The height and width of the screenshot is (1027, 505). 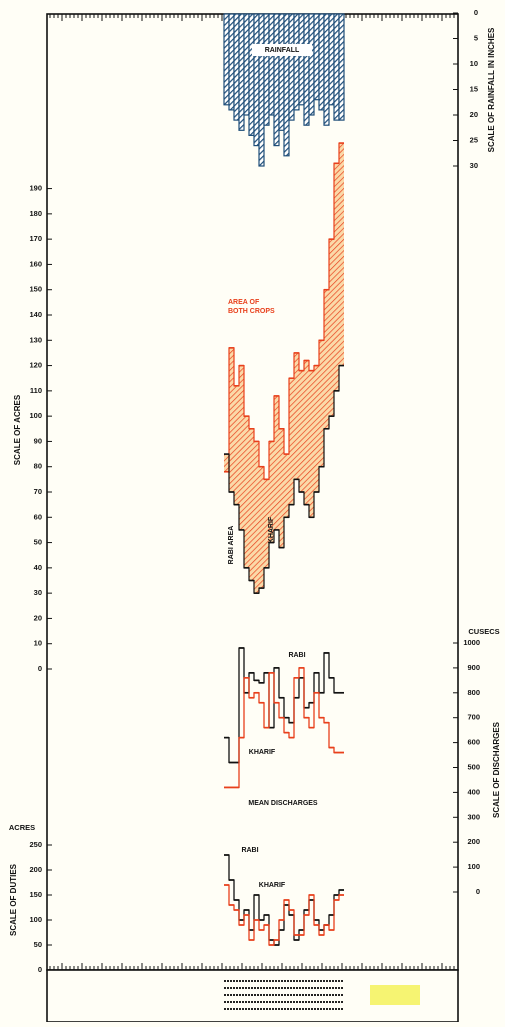 What do you see at coordinates (251, 307) in the screenshot?
I see `series-label-box: AREA OF BOTH CROPS` at bounding box center [251, 307].